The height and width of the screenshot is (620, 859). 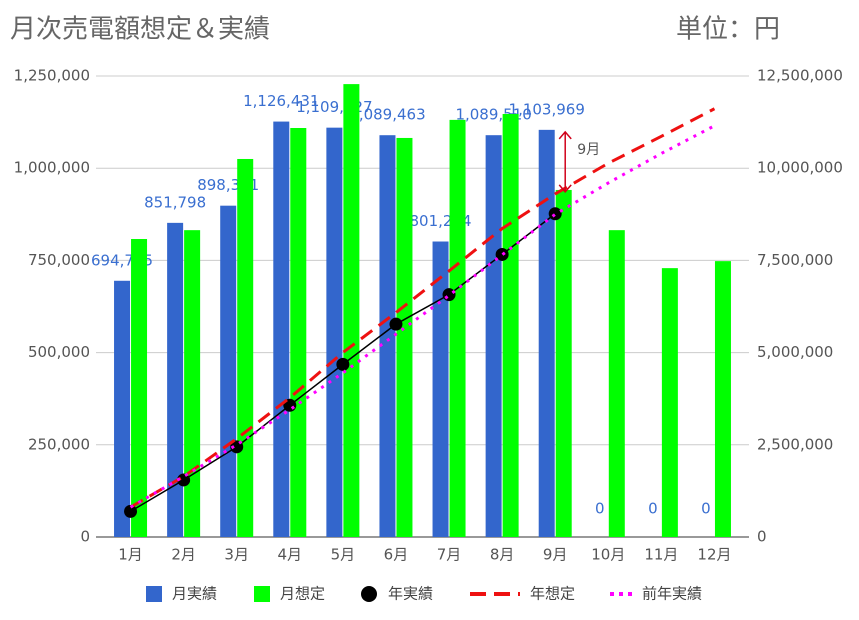 What do you see at coordinates (410, 594) in the screenshot?
I see `legend-label: 年実績` at bounding box center [410, 594].